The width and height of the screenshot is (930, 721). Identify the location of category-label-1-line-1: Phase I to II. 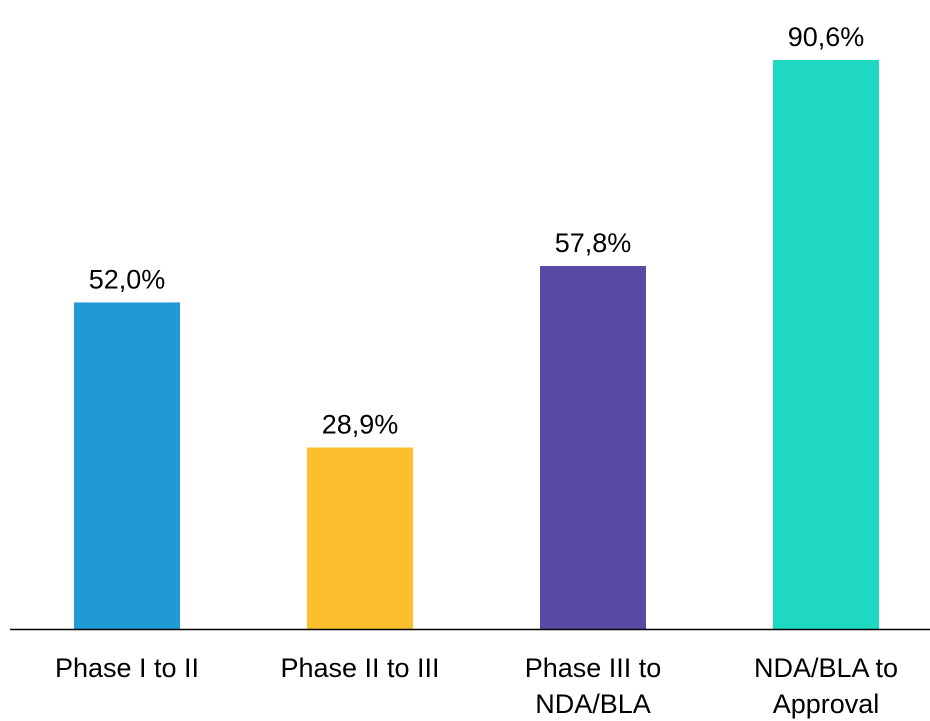
(127, 668).